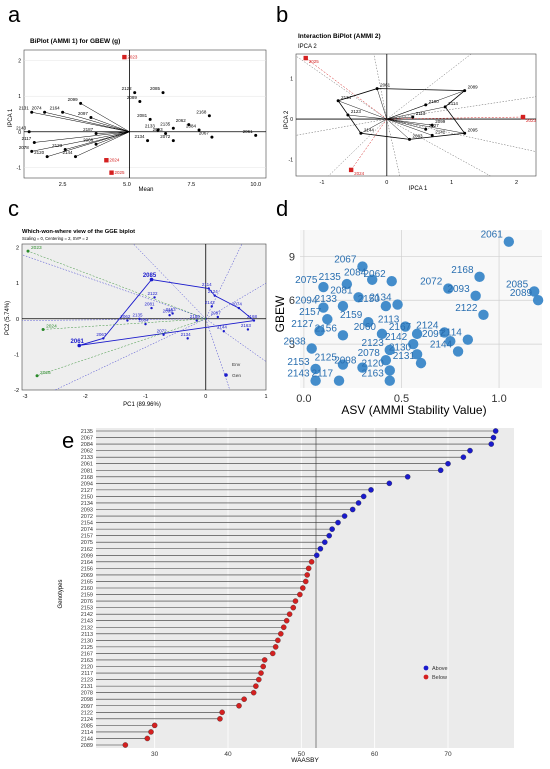 The image size is (550, 769). Describe the element at coordinates (205, 397) in the screenshot. I see `x-tick-label: 0` at that location.